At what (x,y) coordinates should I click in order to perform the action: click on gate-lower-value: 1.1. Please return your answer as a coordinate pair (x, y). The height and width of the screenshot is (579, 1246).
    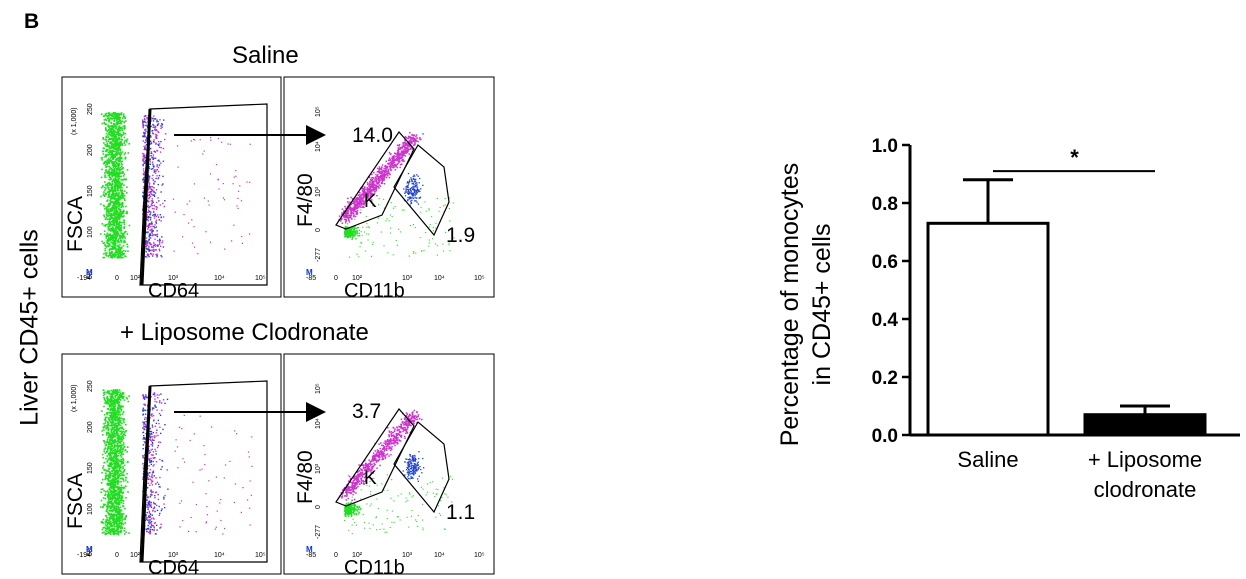
    Looking at the image, I should click on (460, 512).